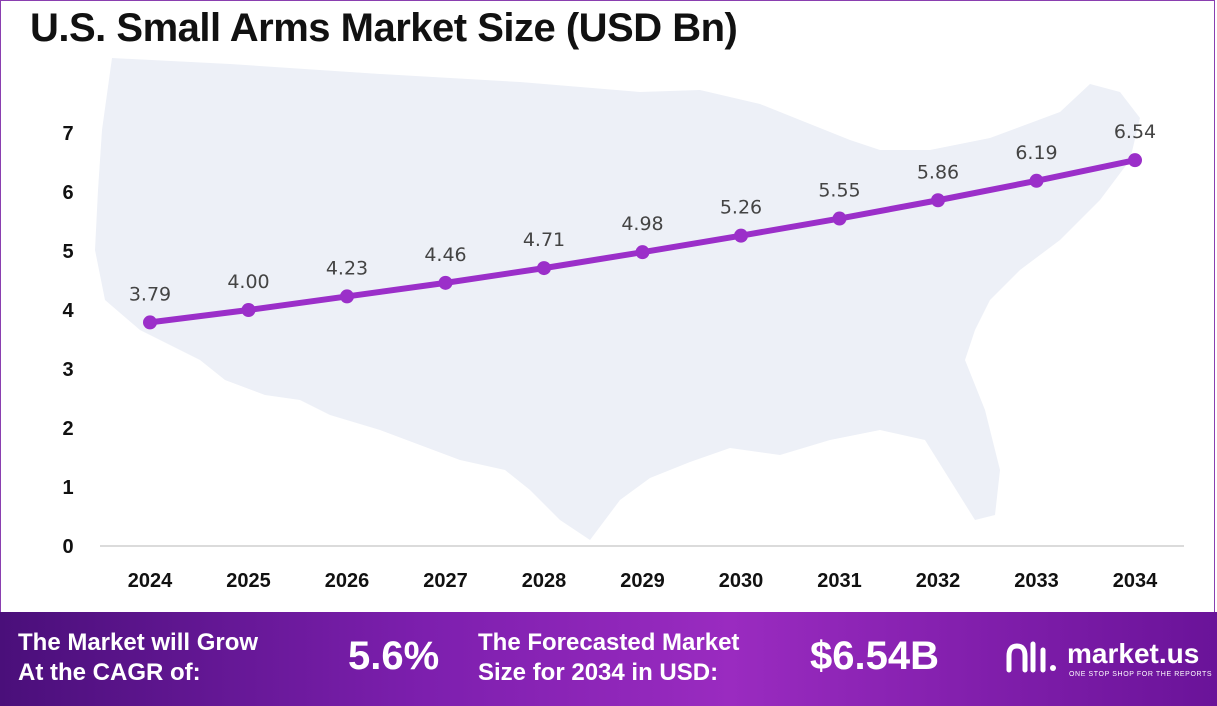  What do you see at coordinates (1141, 674) in the screenshot?
I see `logo-tagline: ONE STOP SHOP FOR THE REPORTS` at bounding box center [1141, 674].